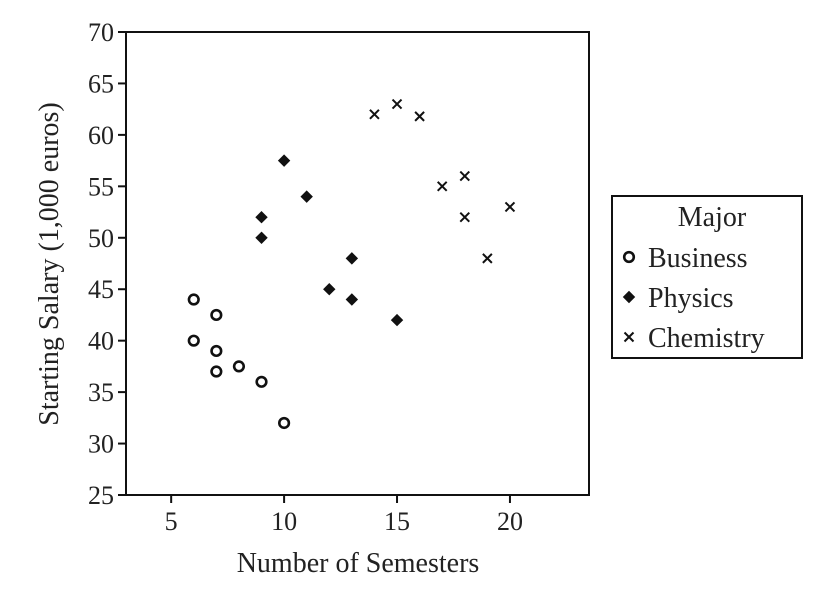 The image size is (817, 598). What do you see at coordinates (101, 392) in the screenshot?
I see `y-tick-label: 35` at bounding box center [101, 392].